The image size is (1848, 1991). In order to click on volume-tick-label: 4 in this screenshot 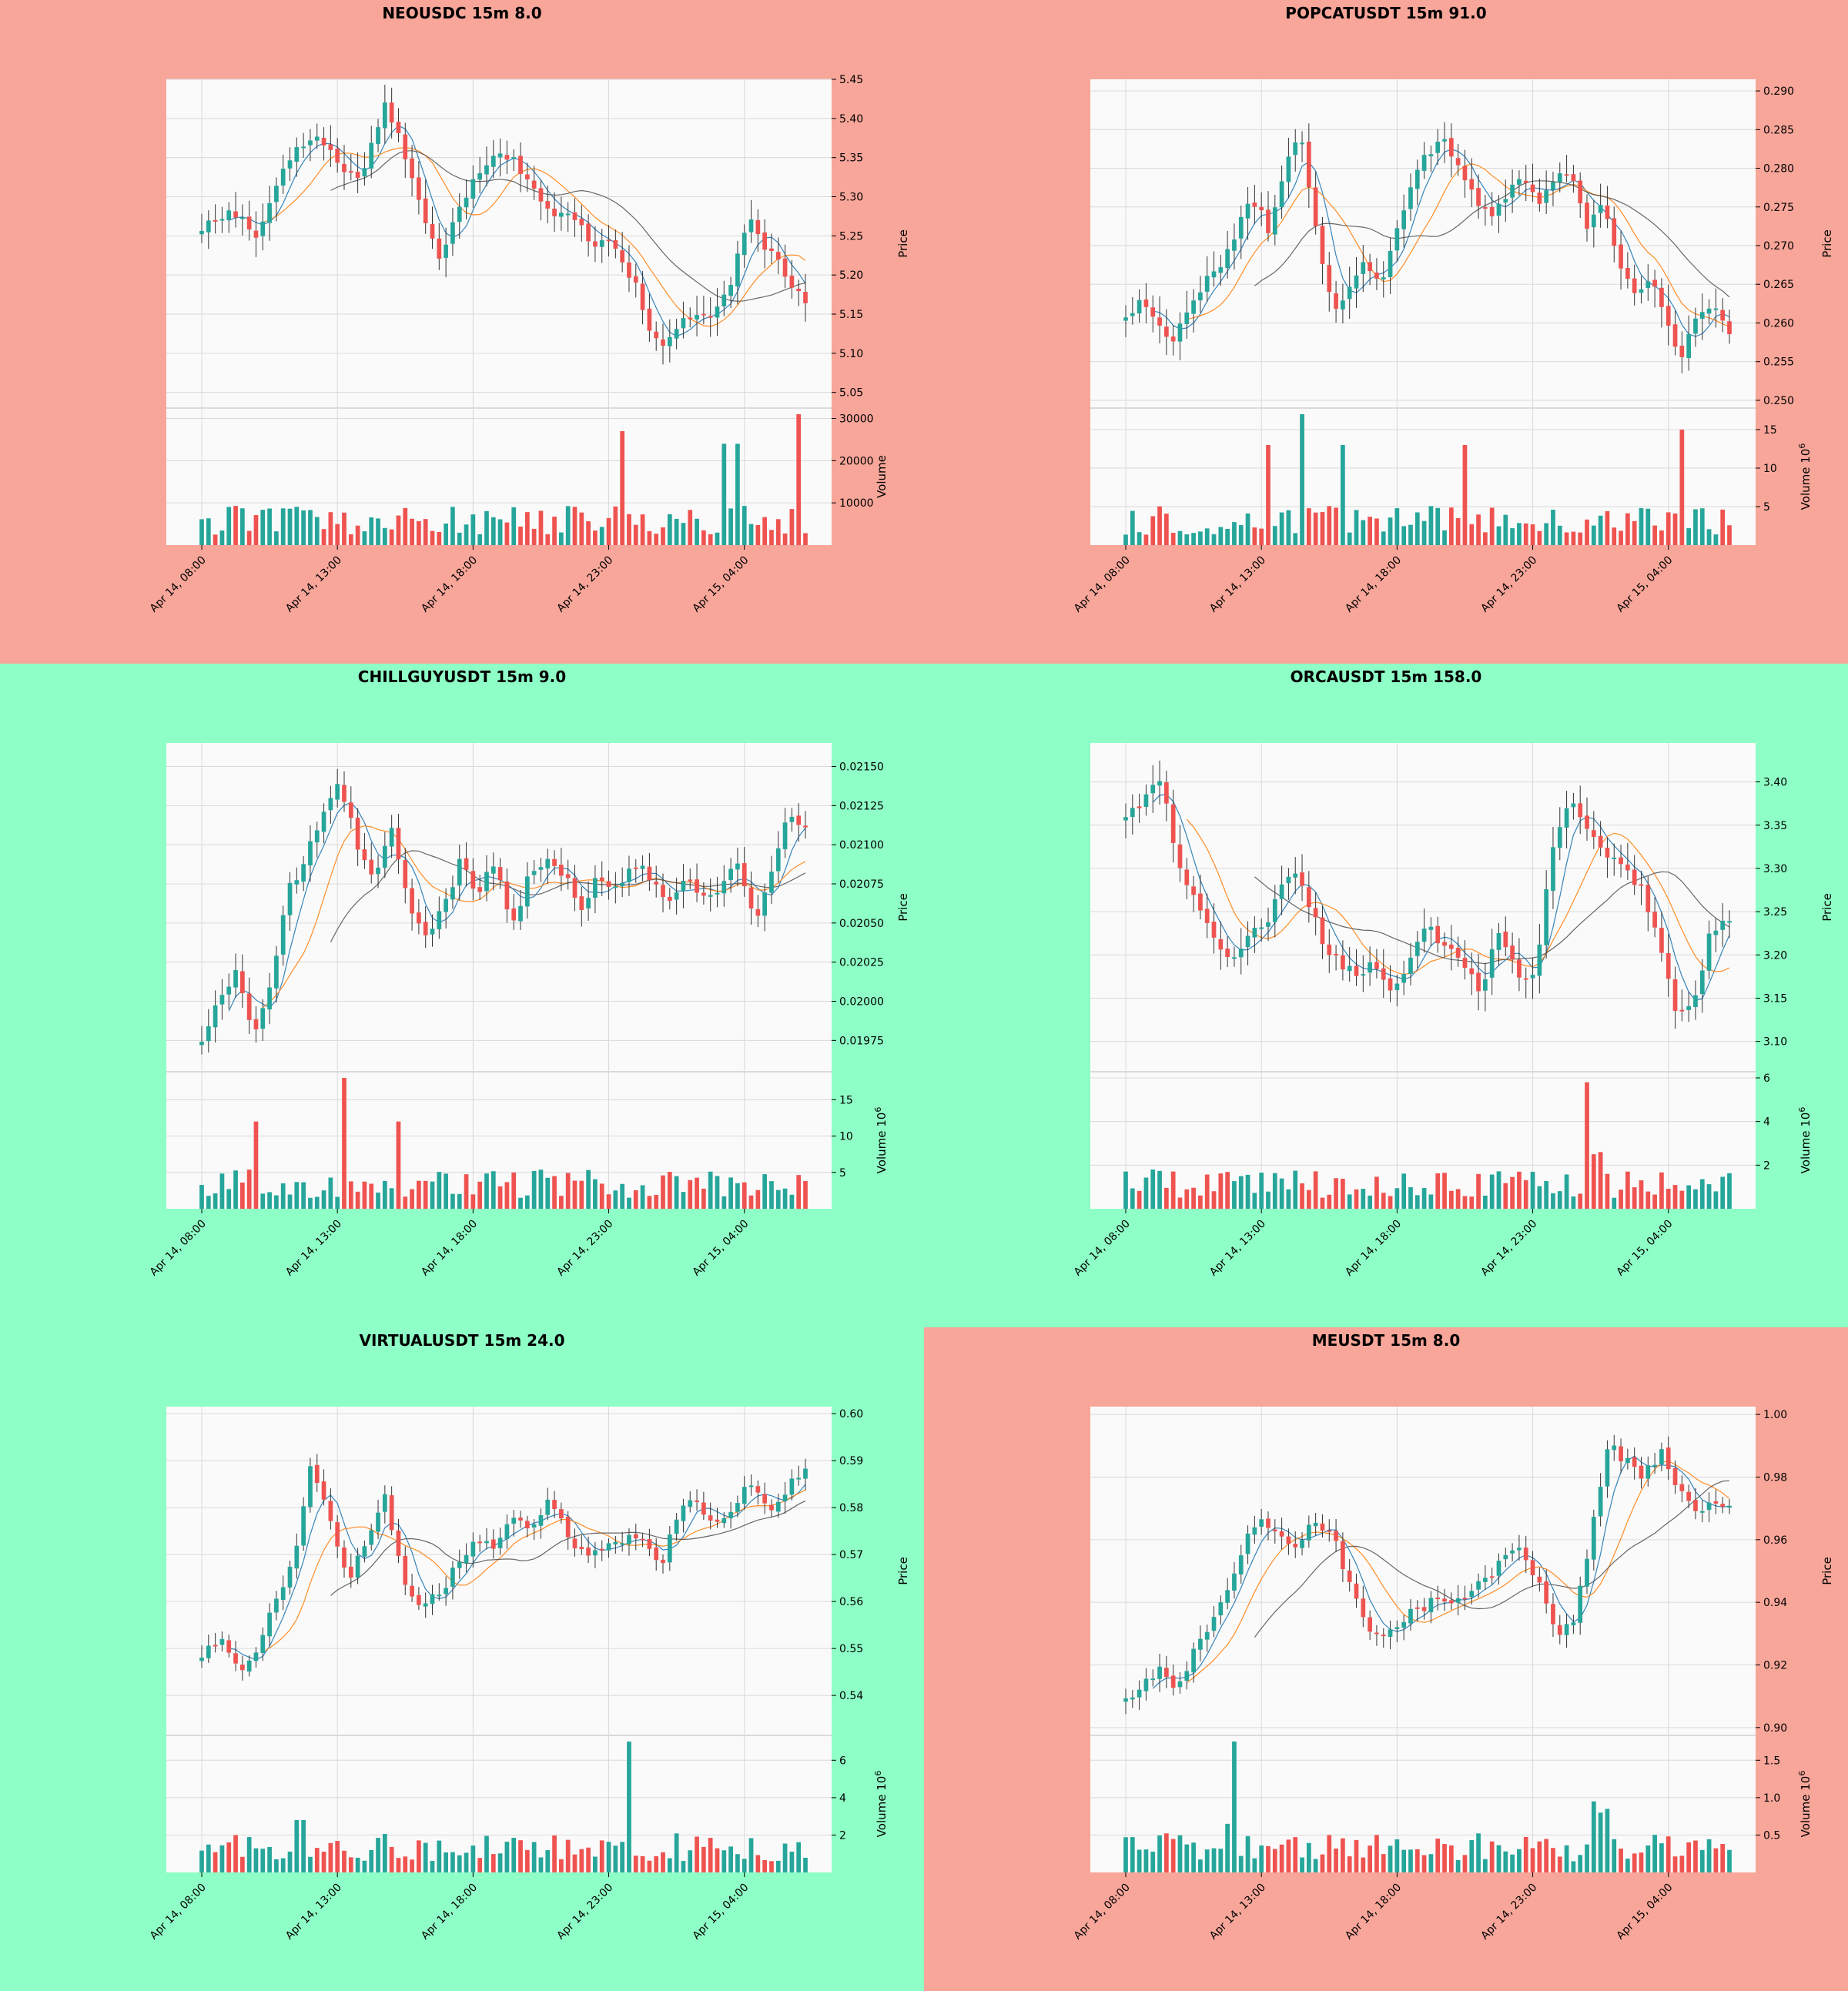, I will do `click(1766, 1122)`.